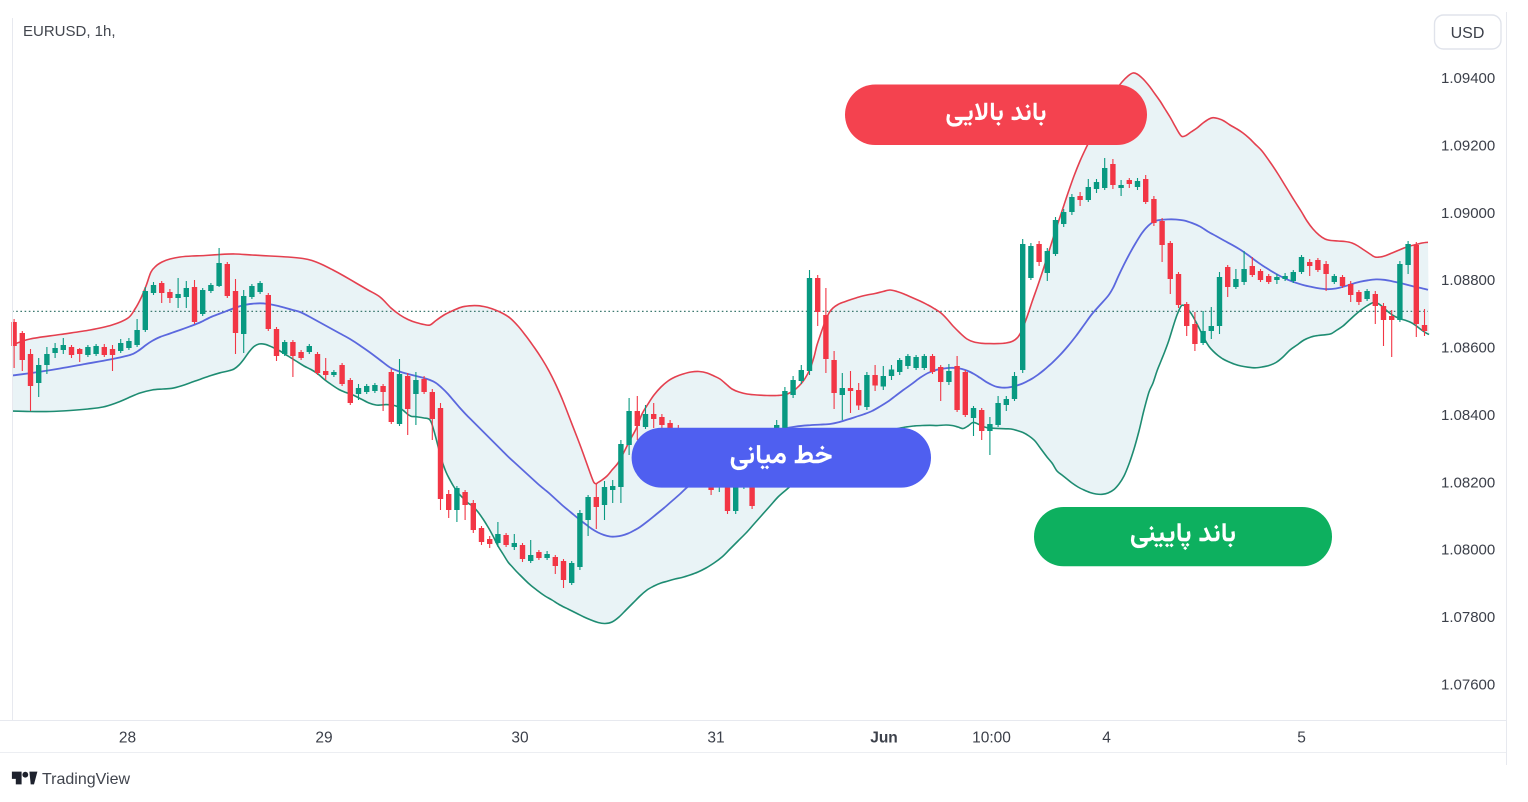  What do you see at coordinates (1468, 213) in the screenshot?
I see `svg-text: 1.09000` at bounding box center [1468, 213].